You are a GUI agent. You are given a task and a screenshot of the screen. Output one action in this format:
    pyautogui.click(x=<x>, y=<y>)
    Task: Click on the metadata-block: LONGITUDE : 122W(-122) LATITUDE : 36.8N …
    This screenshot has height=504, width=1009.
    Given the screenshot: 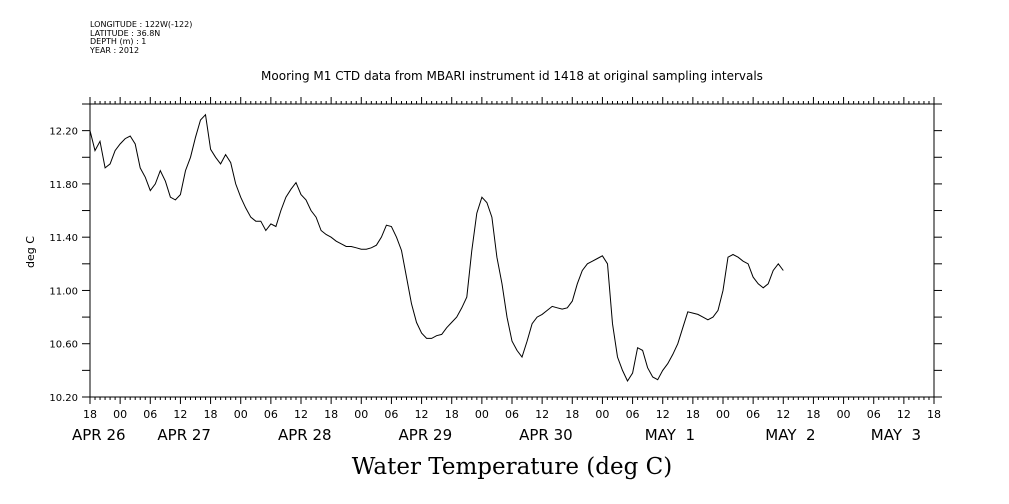 What is the action you would take?
    pyautogui.click(x=141, y=37)
    